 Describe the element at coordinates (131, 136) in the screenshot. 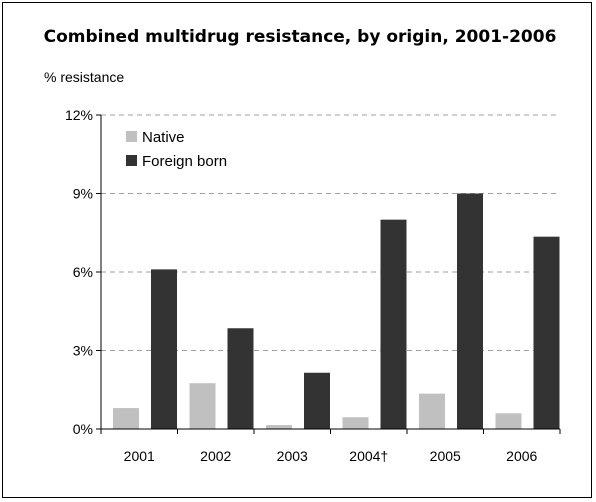

I see `legend-swatch-native` at that location.